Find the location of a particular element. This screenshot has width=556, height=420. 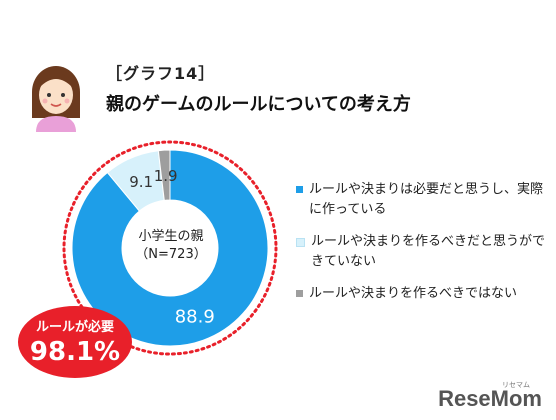

data-label-3: 1.9 is located at coordinates (166, 176).